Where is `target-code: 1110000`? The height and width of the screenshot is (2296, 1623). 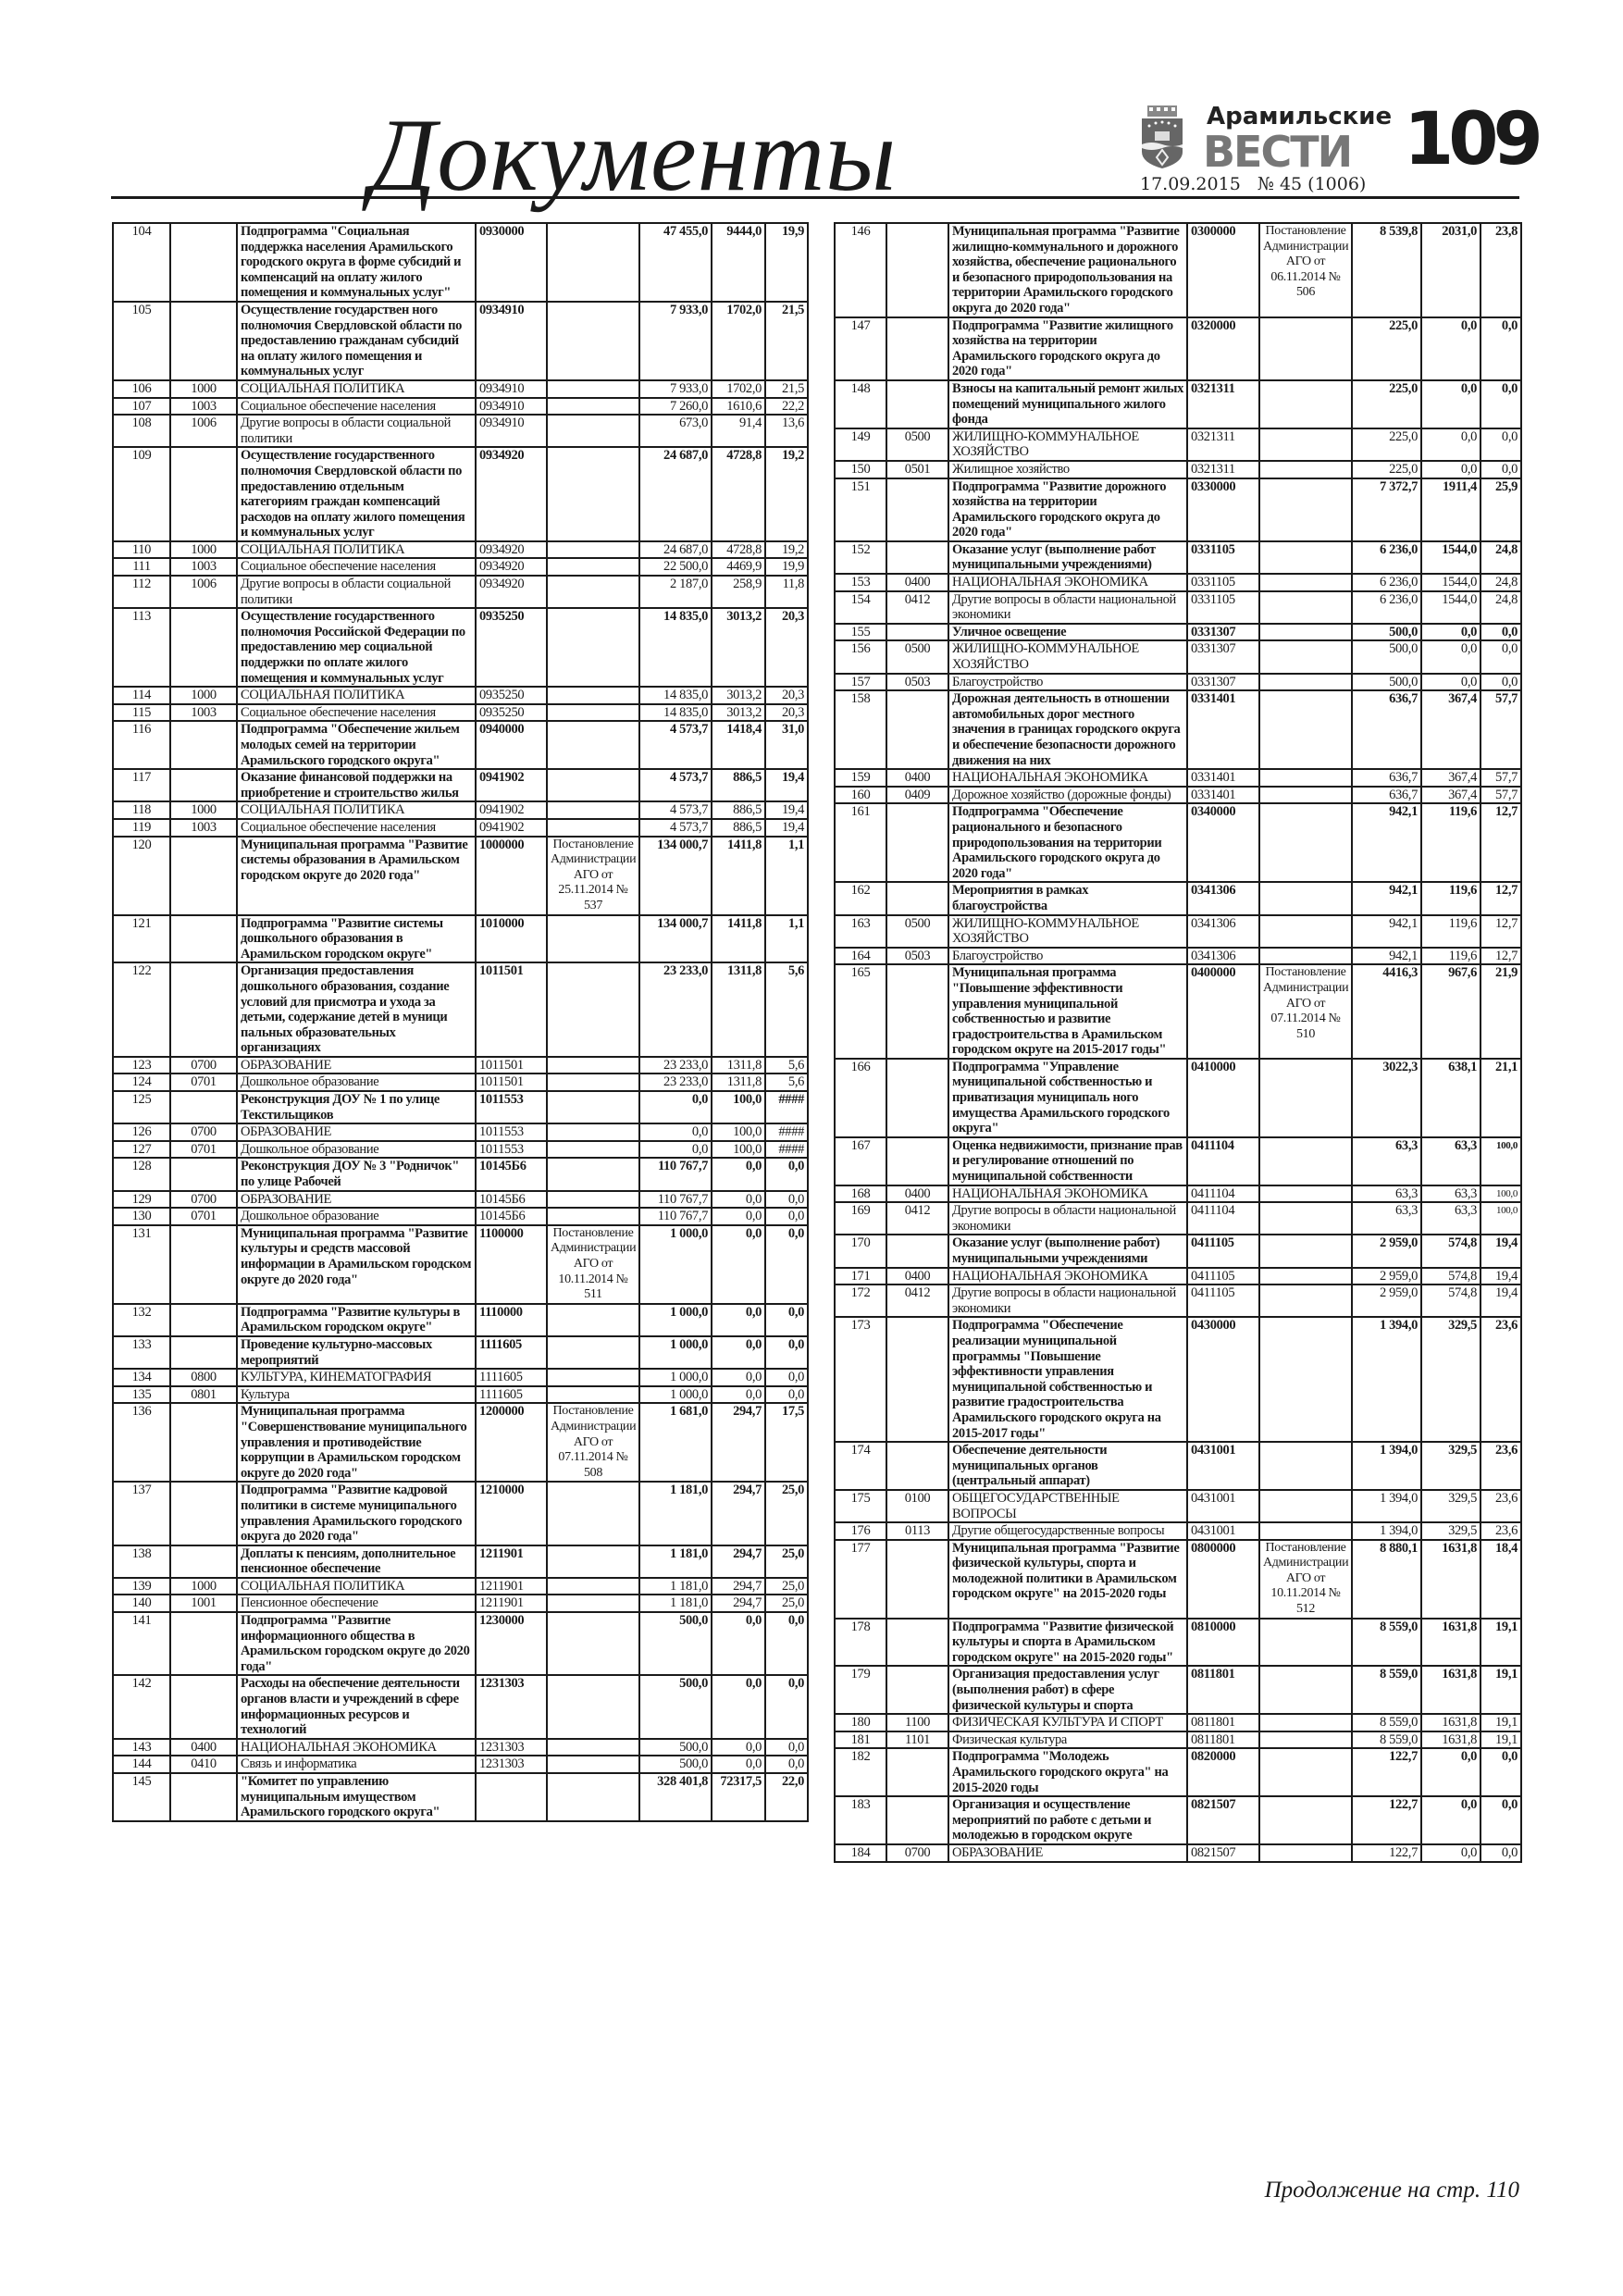 target-code: 1110000 is located at coordinates (511, 1320).